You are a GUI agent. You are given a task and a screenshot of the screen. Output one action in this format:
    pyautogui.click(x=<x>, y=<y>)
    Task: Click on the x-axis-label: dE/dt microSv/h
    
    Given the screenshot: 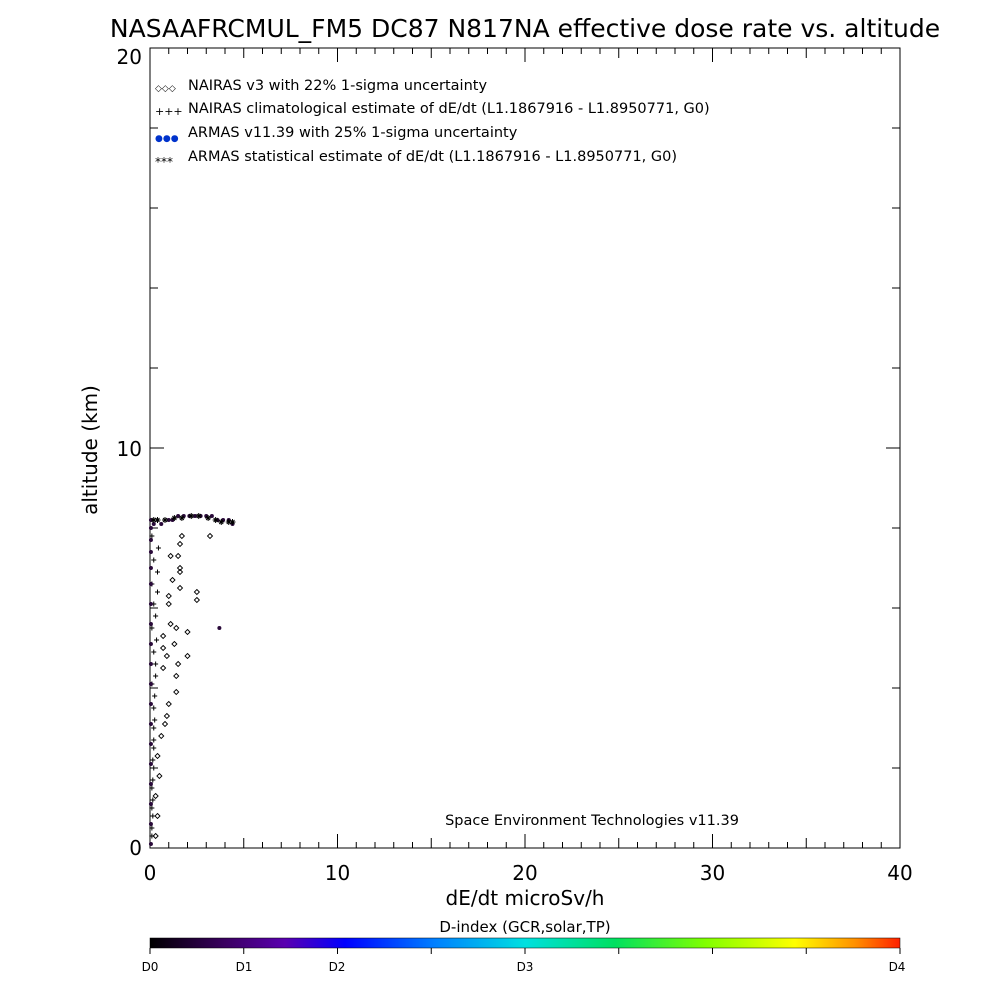 What is the action you would take?
    pyautogui.click(x=525, y=898)
    